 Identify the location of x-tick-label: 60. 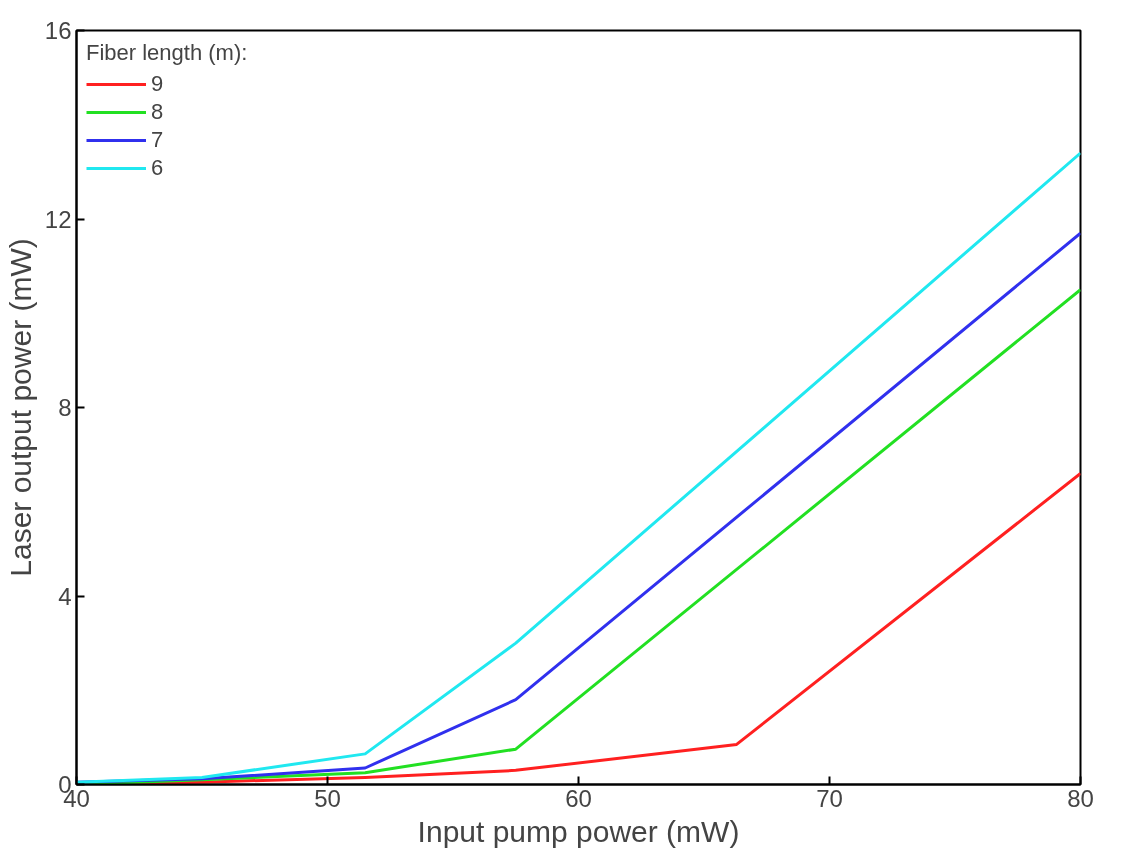
(578, 798).